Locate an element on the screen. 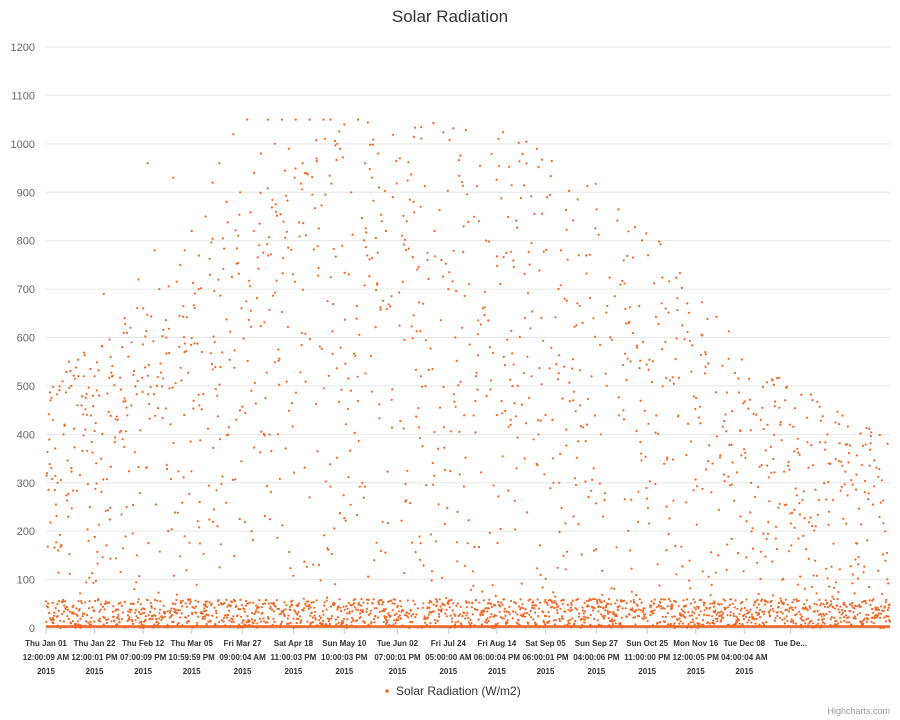 The height and width of the screenshot is (720, 900). legend-label: Solar Radiation (W/m2) is located at coordinates (458, 691).